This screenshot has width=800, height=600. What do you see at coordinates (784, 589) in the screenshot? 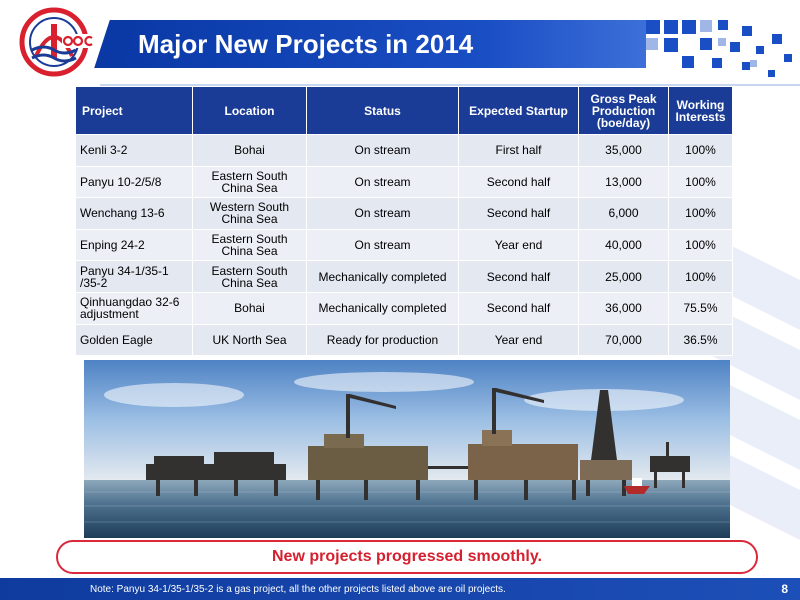
I see `page-number: 8` at bounding box center [784, 589].